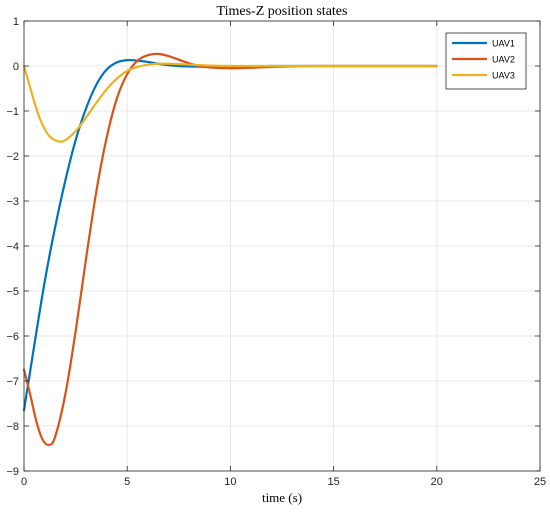  I want to click on x-tick-label: 5, so click(127, 482).